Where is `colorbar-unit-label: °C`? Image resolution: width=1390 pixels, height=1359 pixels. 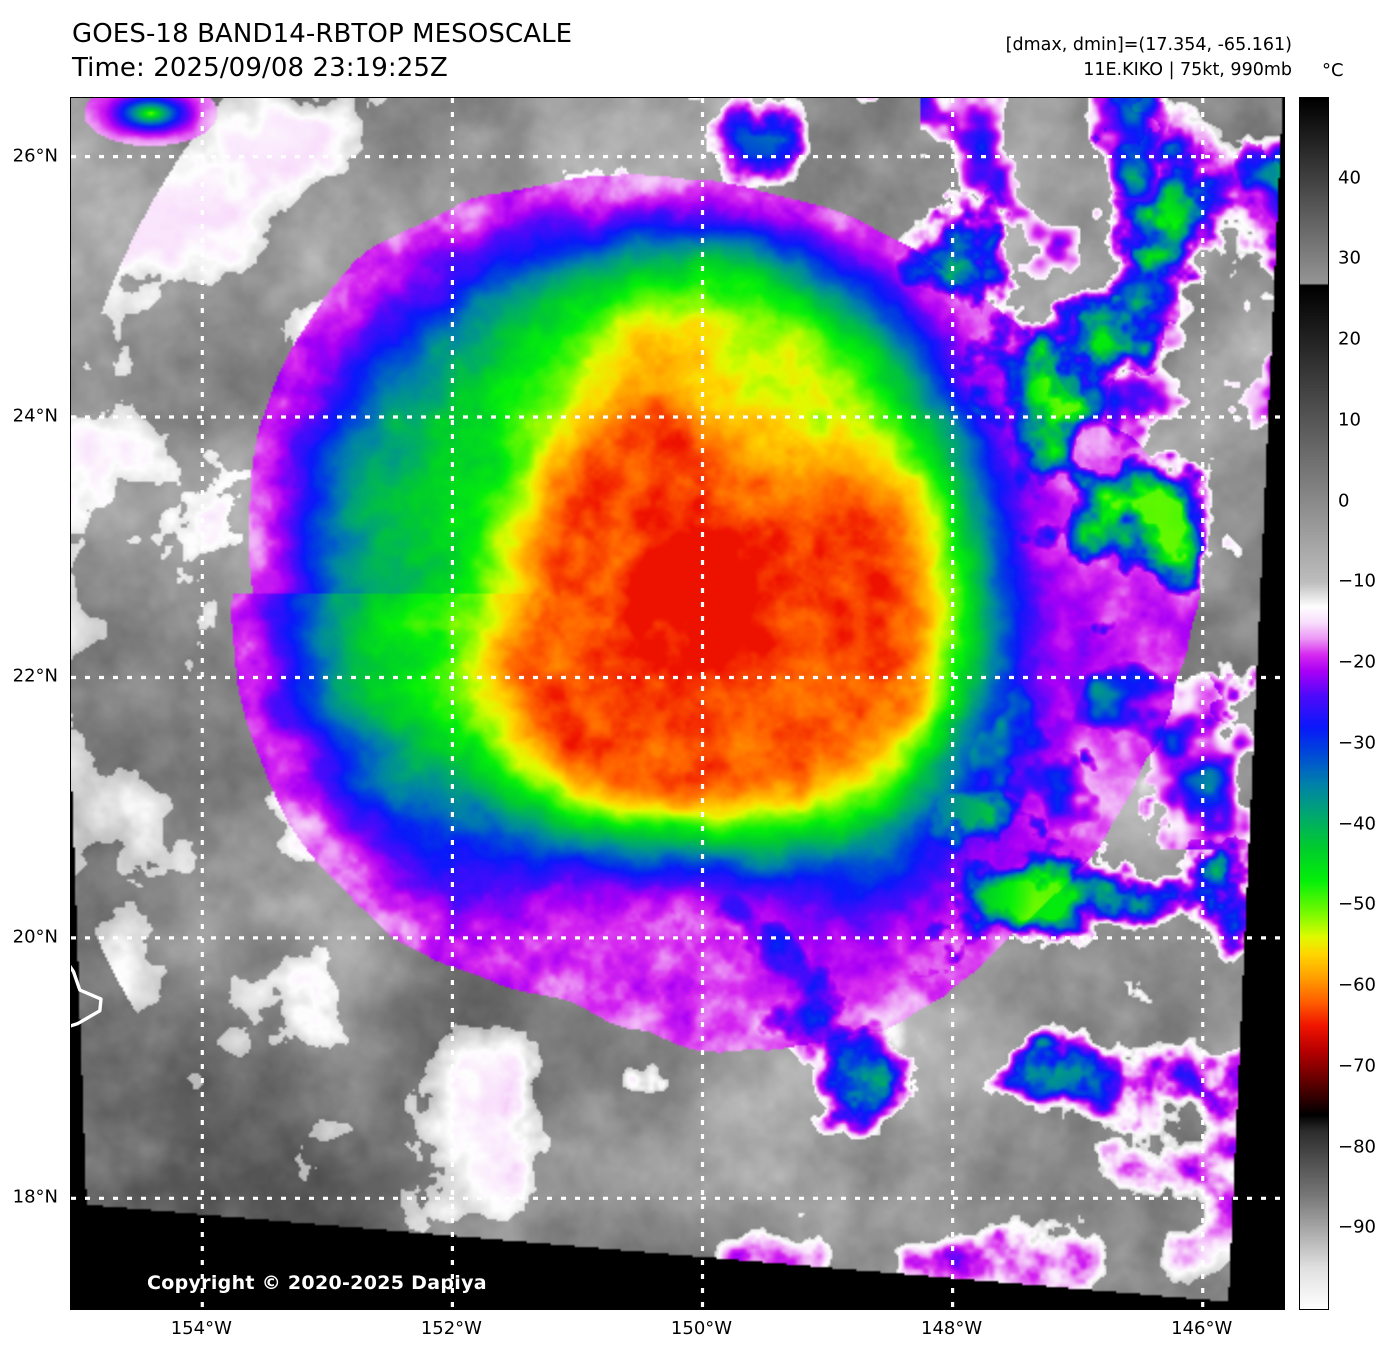
colorbar-unit-label: °C is located at coordinates (1333, 70).